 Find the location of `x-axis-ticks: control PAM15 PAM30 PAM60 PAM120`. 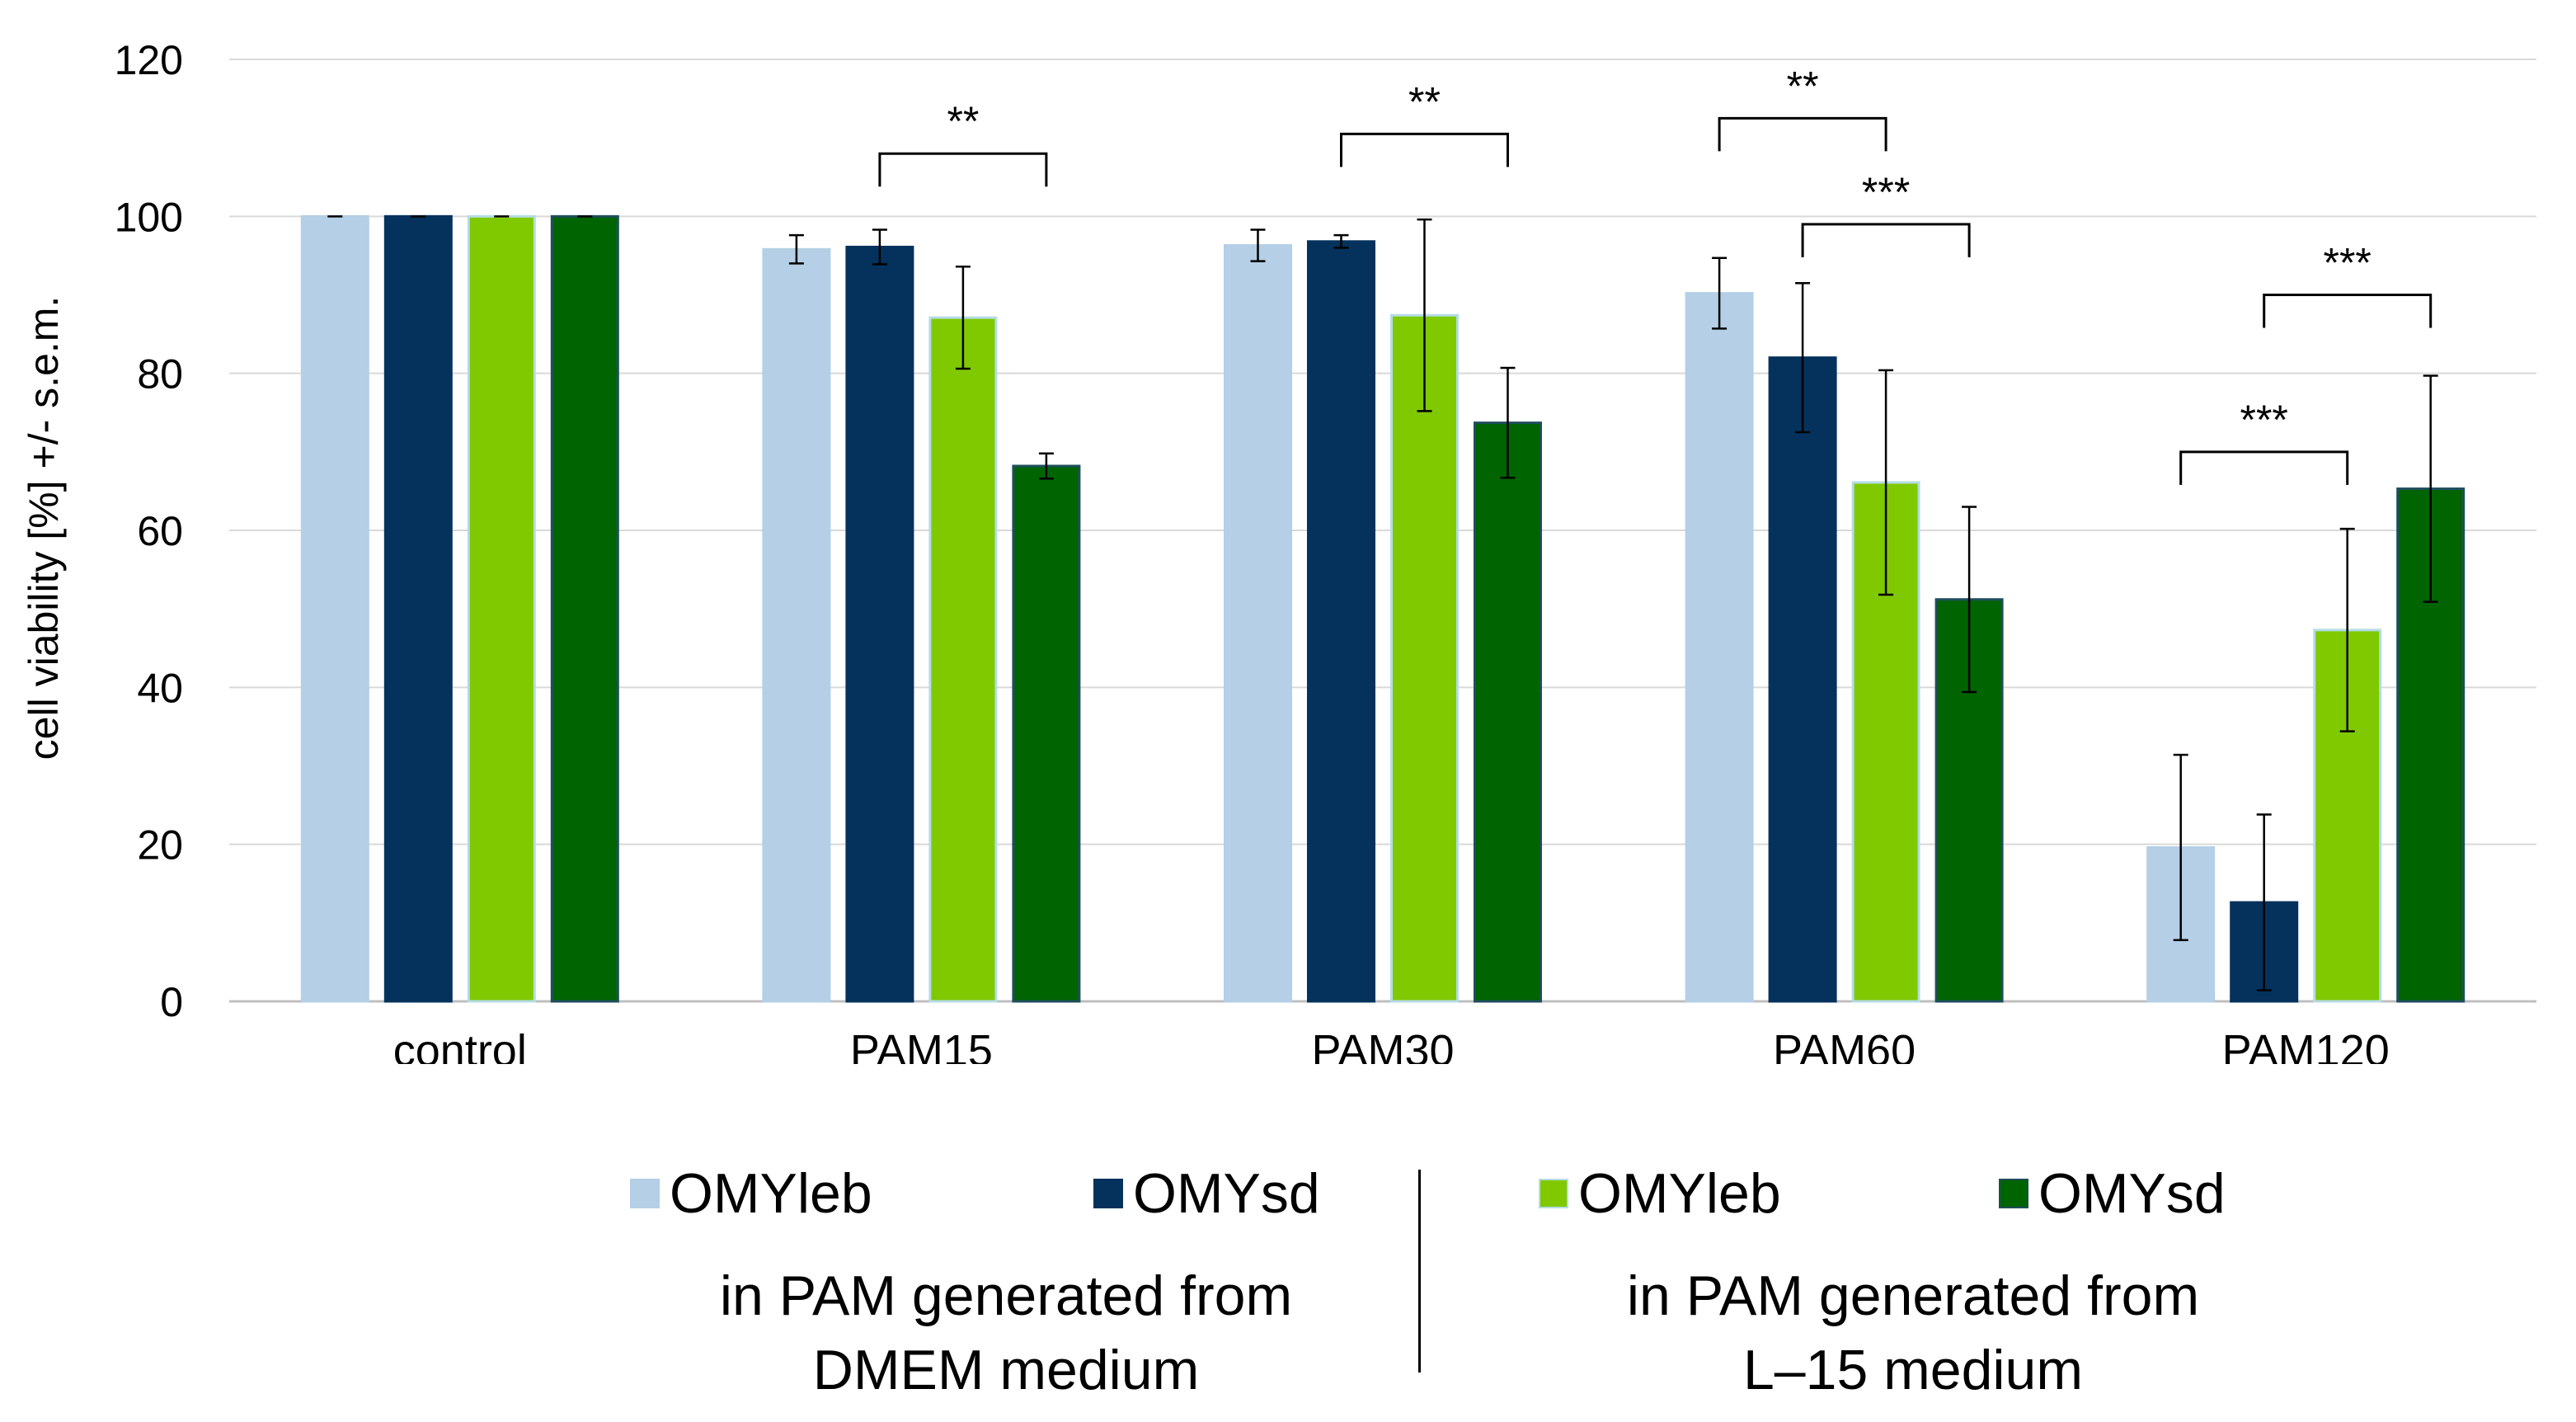

x-axis-ticks: control PAM15 PAM30 PAM60 PAM120 is located at coordinates (1391, 1045).